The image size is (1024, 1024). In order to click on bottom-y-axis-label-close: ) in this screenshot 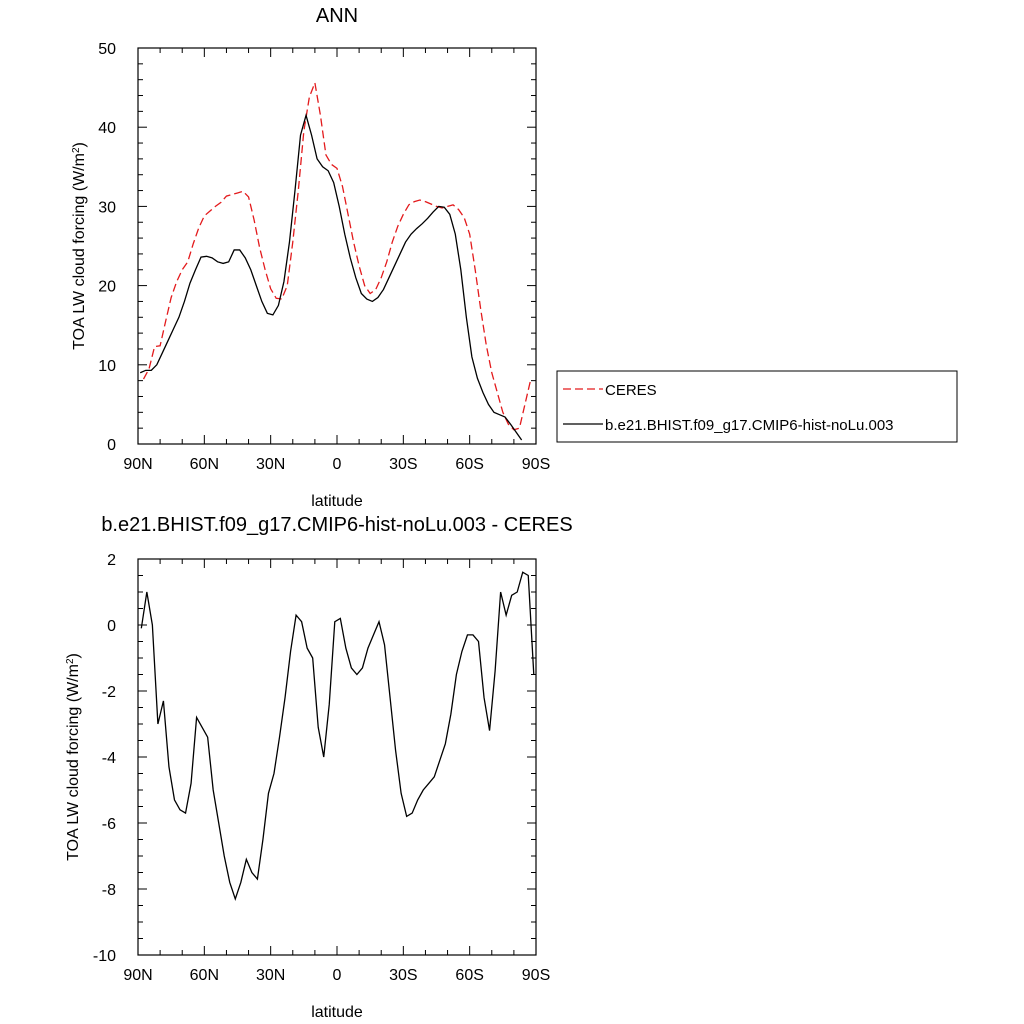, I will do `click(73, 655)`.